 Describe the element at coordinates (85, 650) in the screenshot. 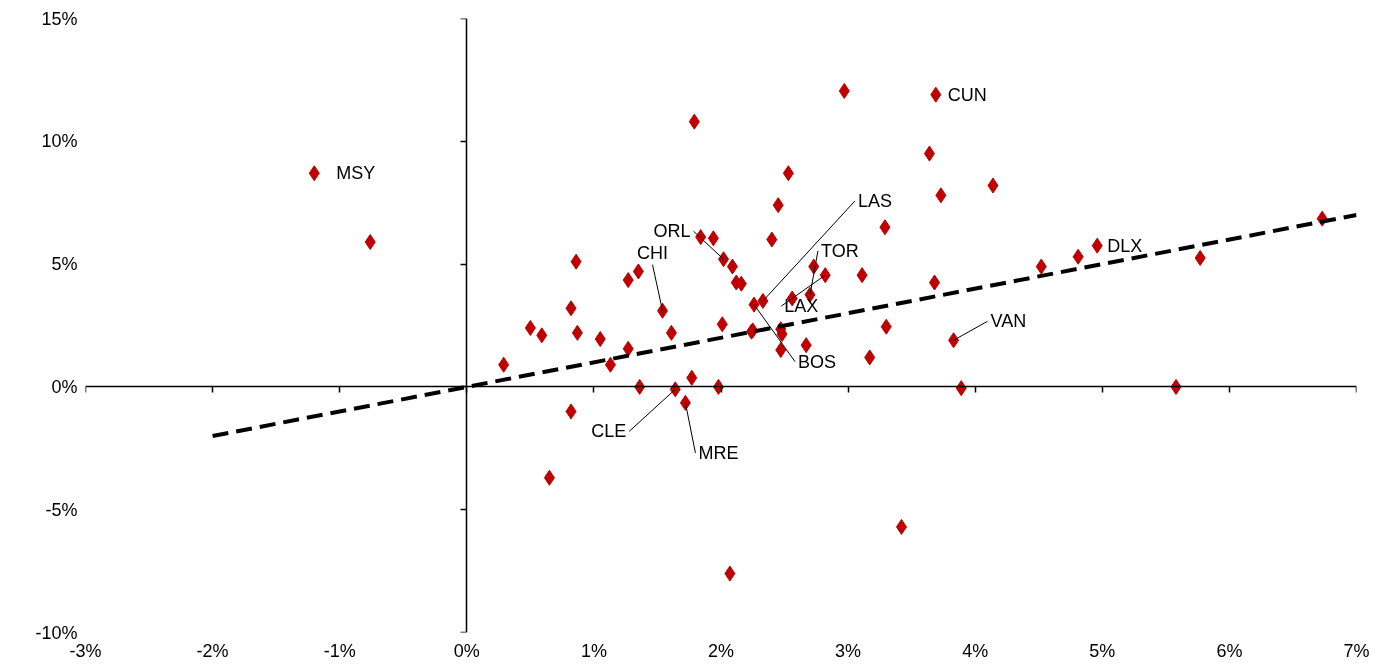

I see `x-tick-label: -3%` at that location.